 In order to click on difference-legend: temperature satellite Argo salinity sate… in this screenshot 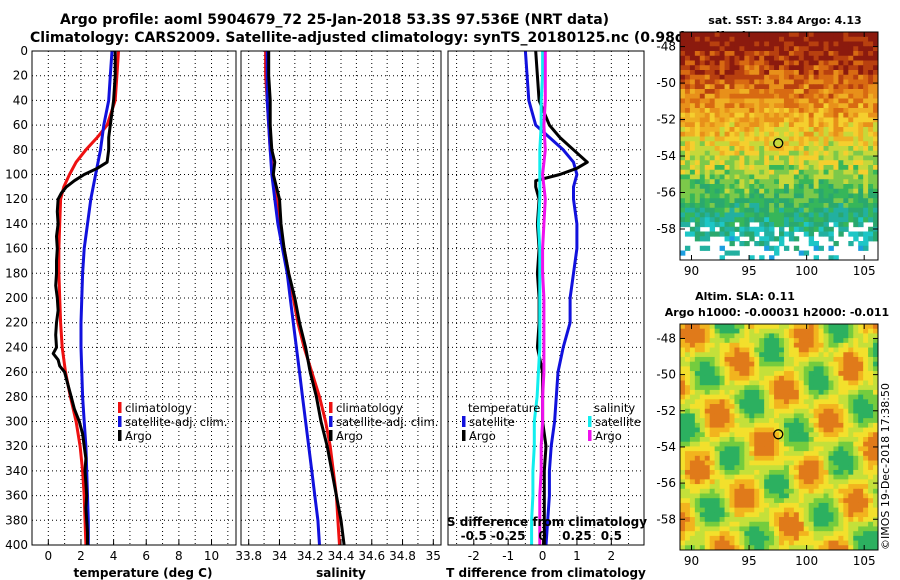, I will do `click(551, 422)`.